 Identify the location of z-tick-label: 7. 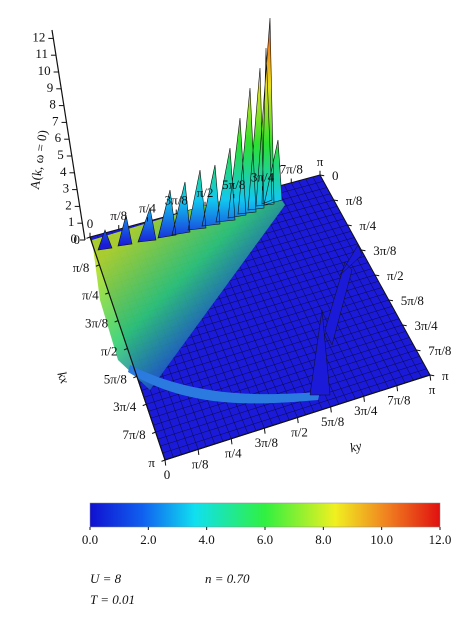
(55, 120).